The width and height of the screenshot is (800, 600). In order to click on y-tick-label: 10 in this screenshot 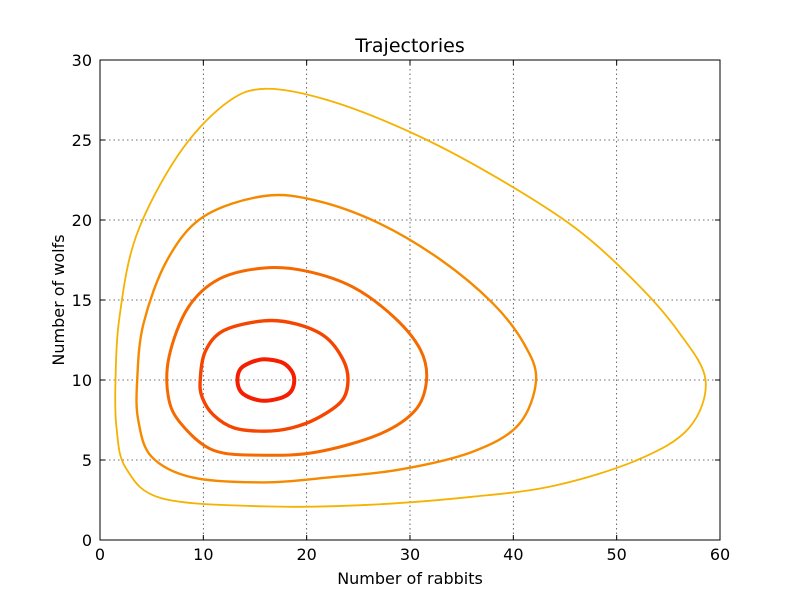, I will do `click(82, 380)`.